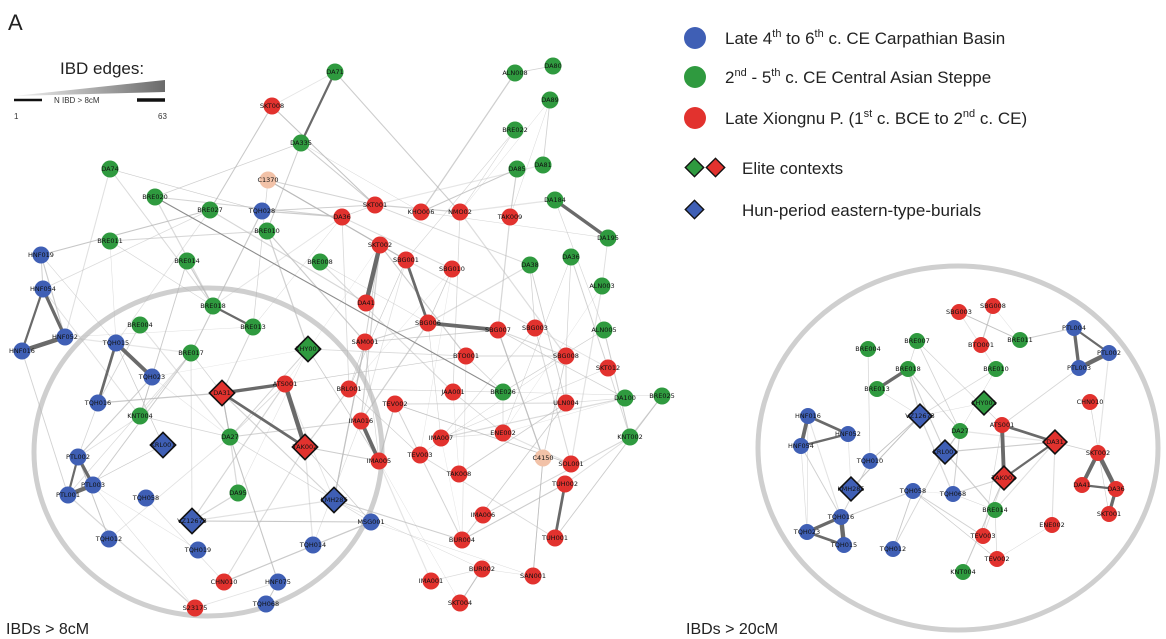  What do you see at coordinates (732, 629) in the screenshot?
I see `caption-right: IBDs > 20cM` at bounding box center [732, 629].